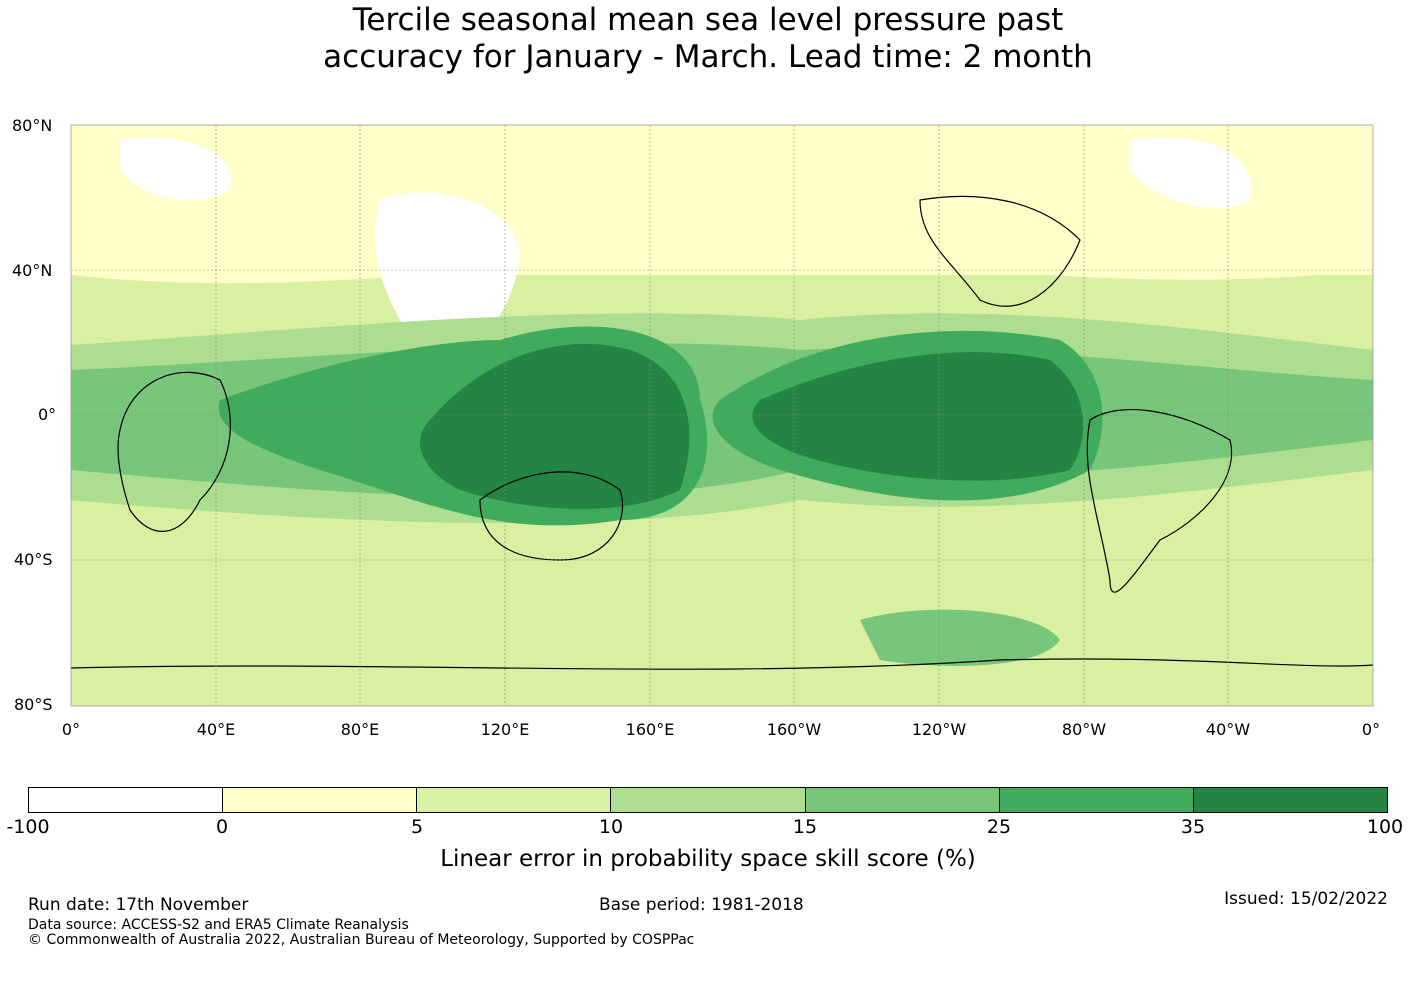  Describe the element at coordinates (505, 729) in the screenshot. I see `lon-label-120e: 120°E` at that location.